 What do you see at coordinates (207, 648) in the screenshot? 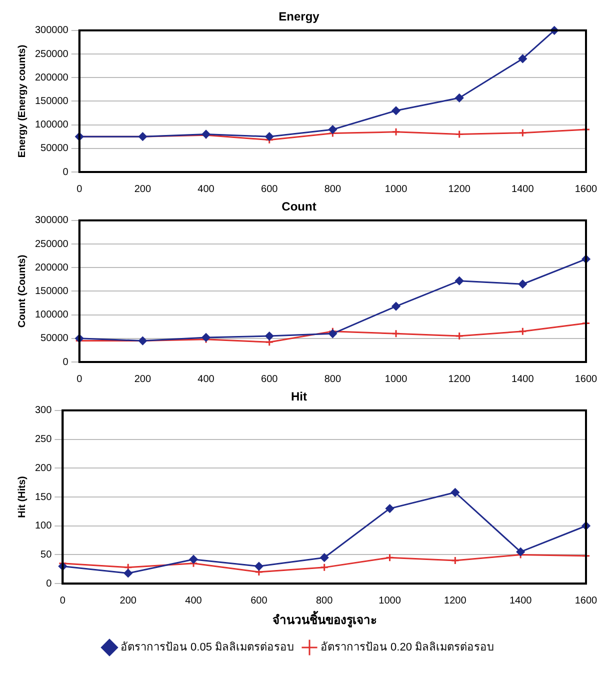
I see `legend-label: อัตราการป้อน 0.05 มิลลิเมตรต่อรอบ` at bounding box center [207, 648].